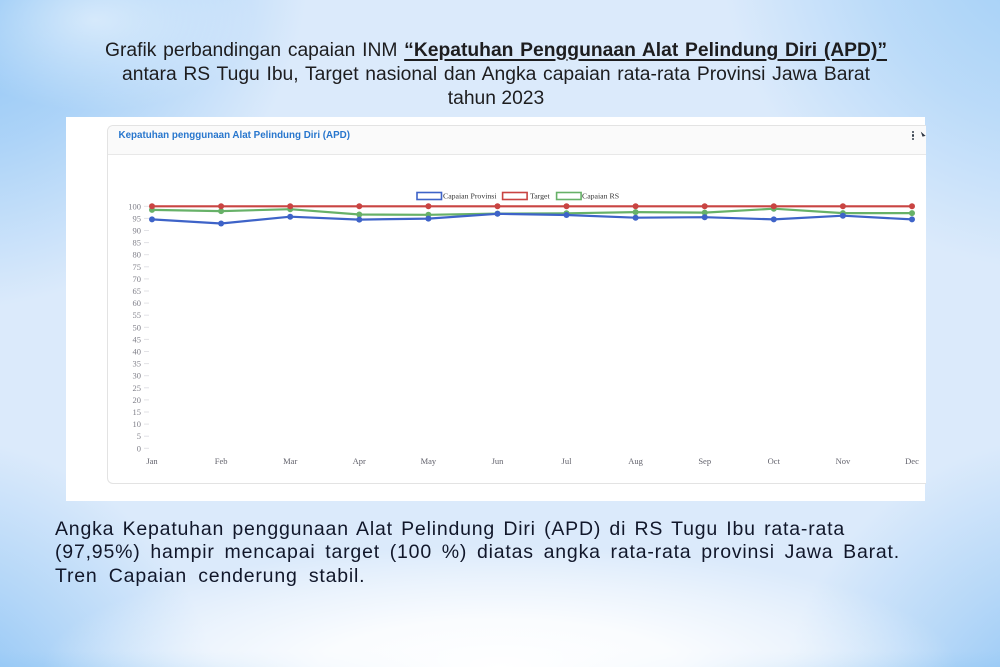  Describe the element at coordinates (137, 303) in the screenshot. I see `svg-text: 60` at that location.